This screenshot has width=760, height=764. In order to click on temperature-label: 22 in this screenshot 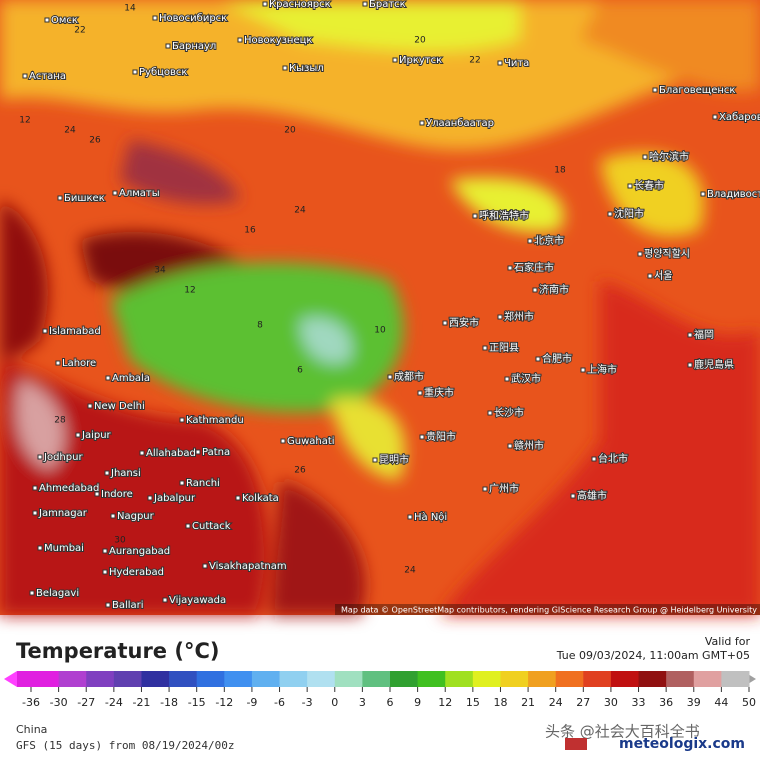, I will do `click(474, 61)`.